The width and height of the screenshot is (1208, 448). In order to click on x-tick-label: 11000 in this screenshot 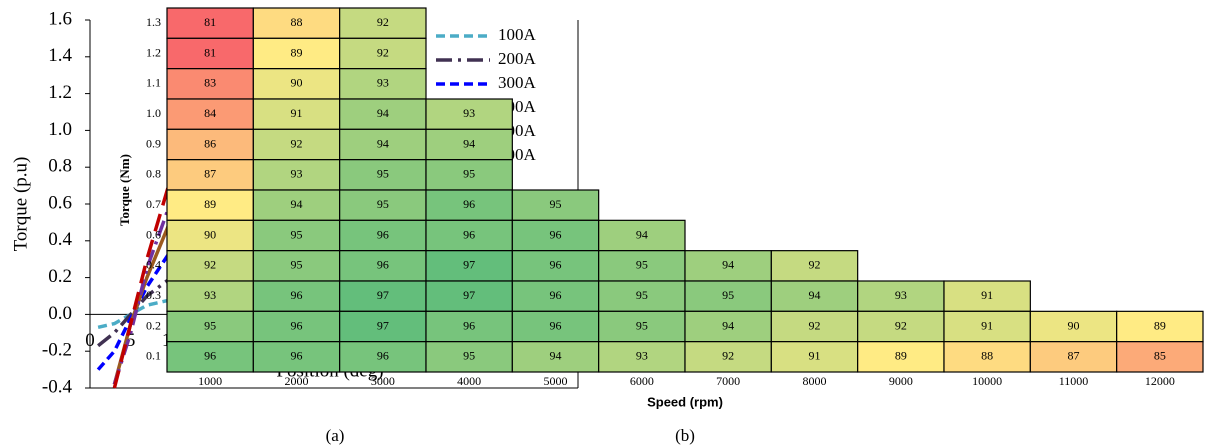, I will do `click(1074, 381)`.